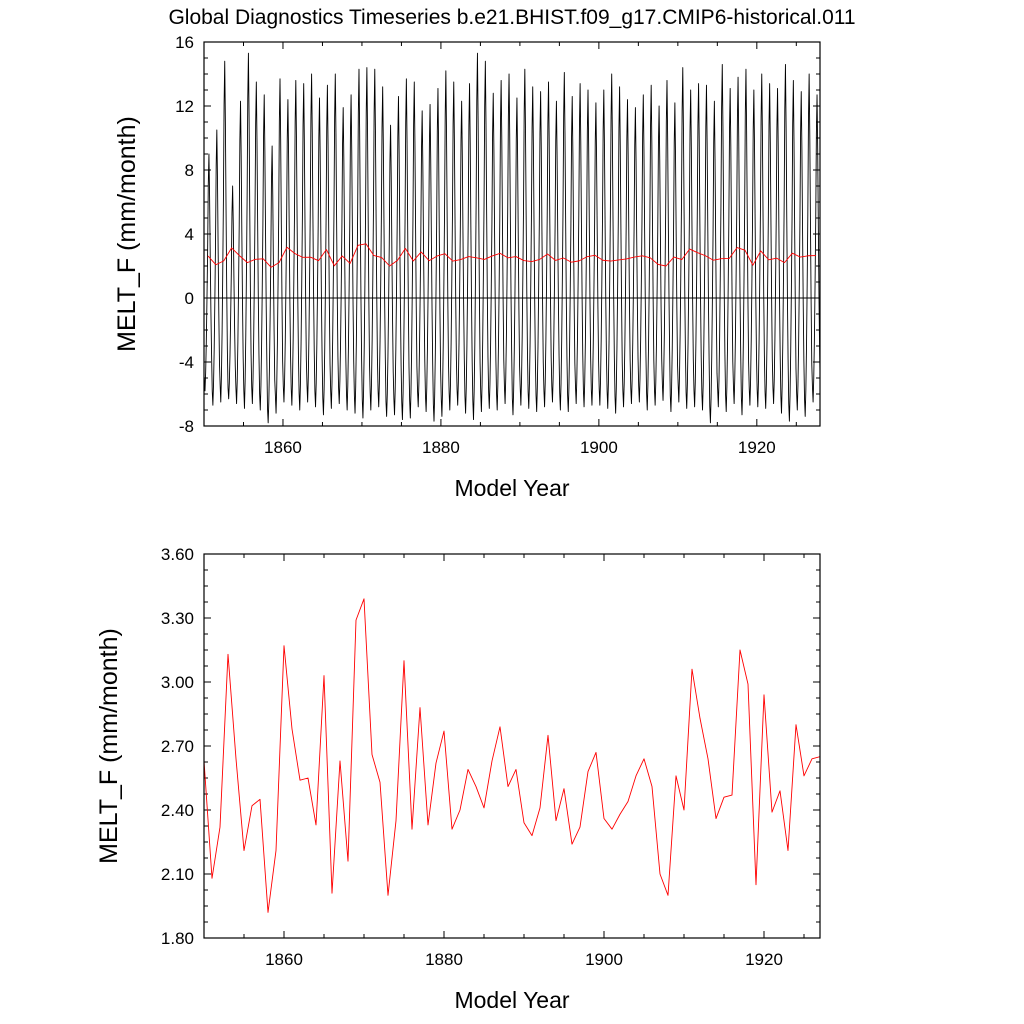 Image resolution: width=1024 pixels, height=1024 pixels. What do you see at coordinates (184, 106) in the screenshot?
I see `y-tick-label: 12` at bounding box center [184, 106].